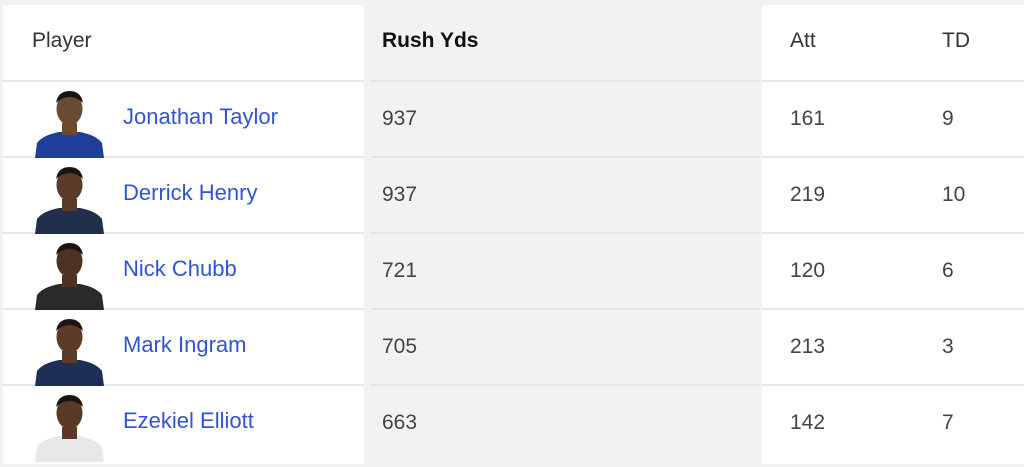  Describe the element at coordinates (808, 194) in the screenshot. I see `att-cell: 219` at that location.